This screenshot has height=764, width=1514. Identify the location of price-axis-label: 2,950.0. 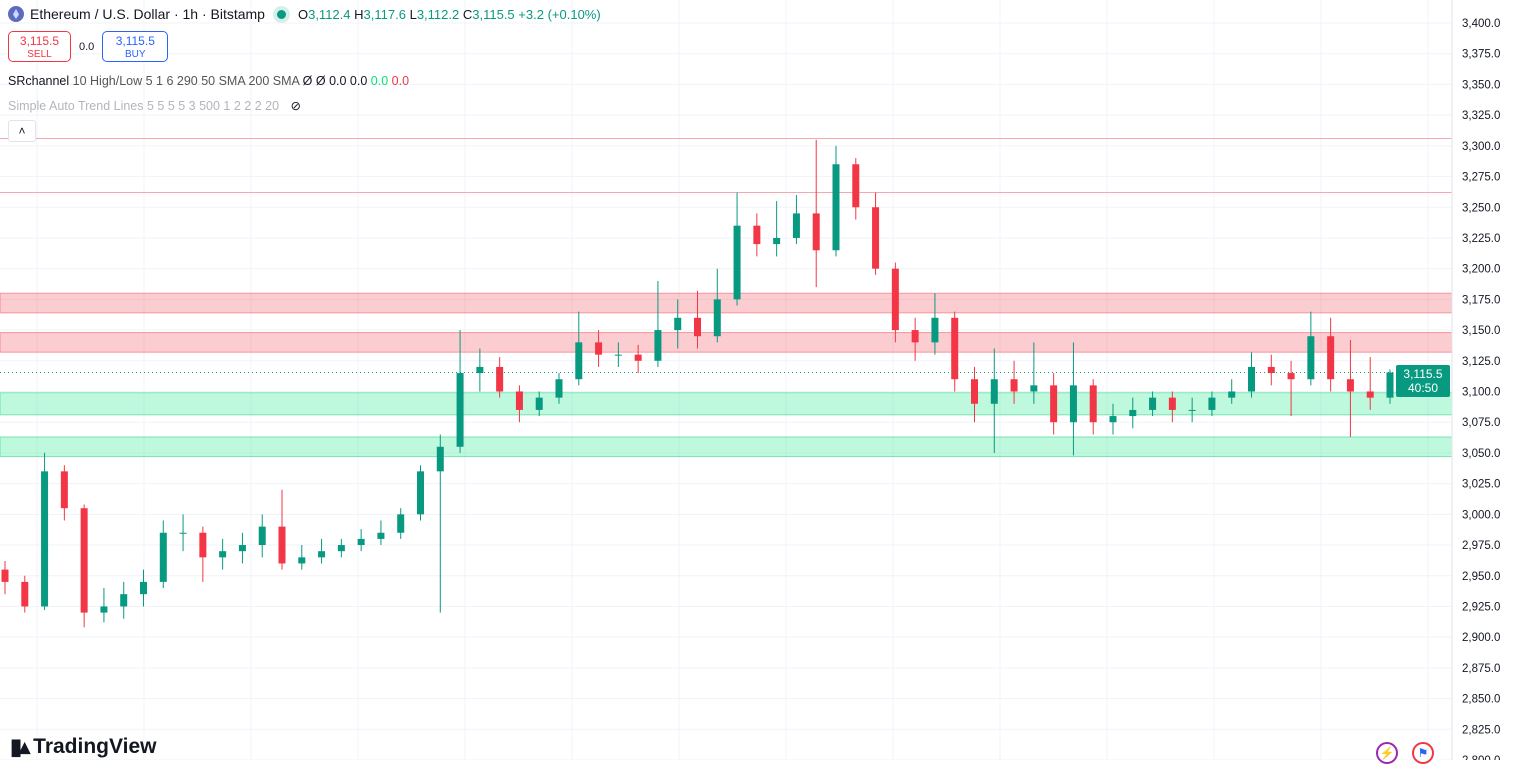
(1481, 577).